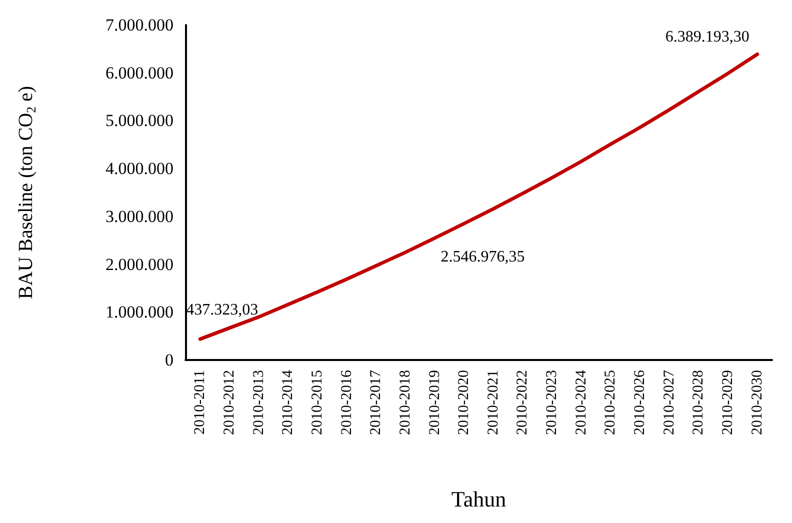 The height and width of the screenshot is (523, 792). I want to click on x-tick-label: 2010-2018, so click(405, 402).